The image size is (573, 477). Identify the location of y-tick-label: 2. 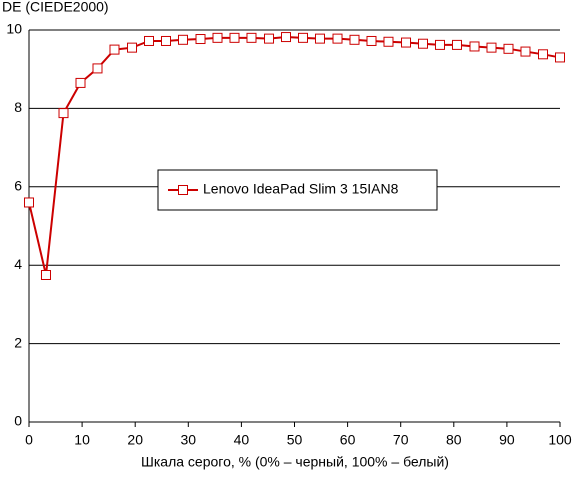
(18, 342).